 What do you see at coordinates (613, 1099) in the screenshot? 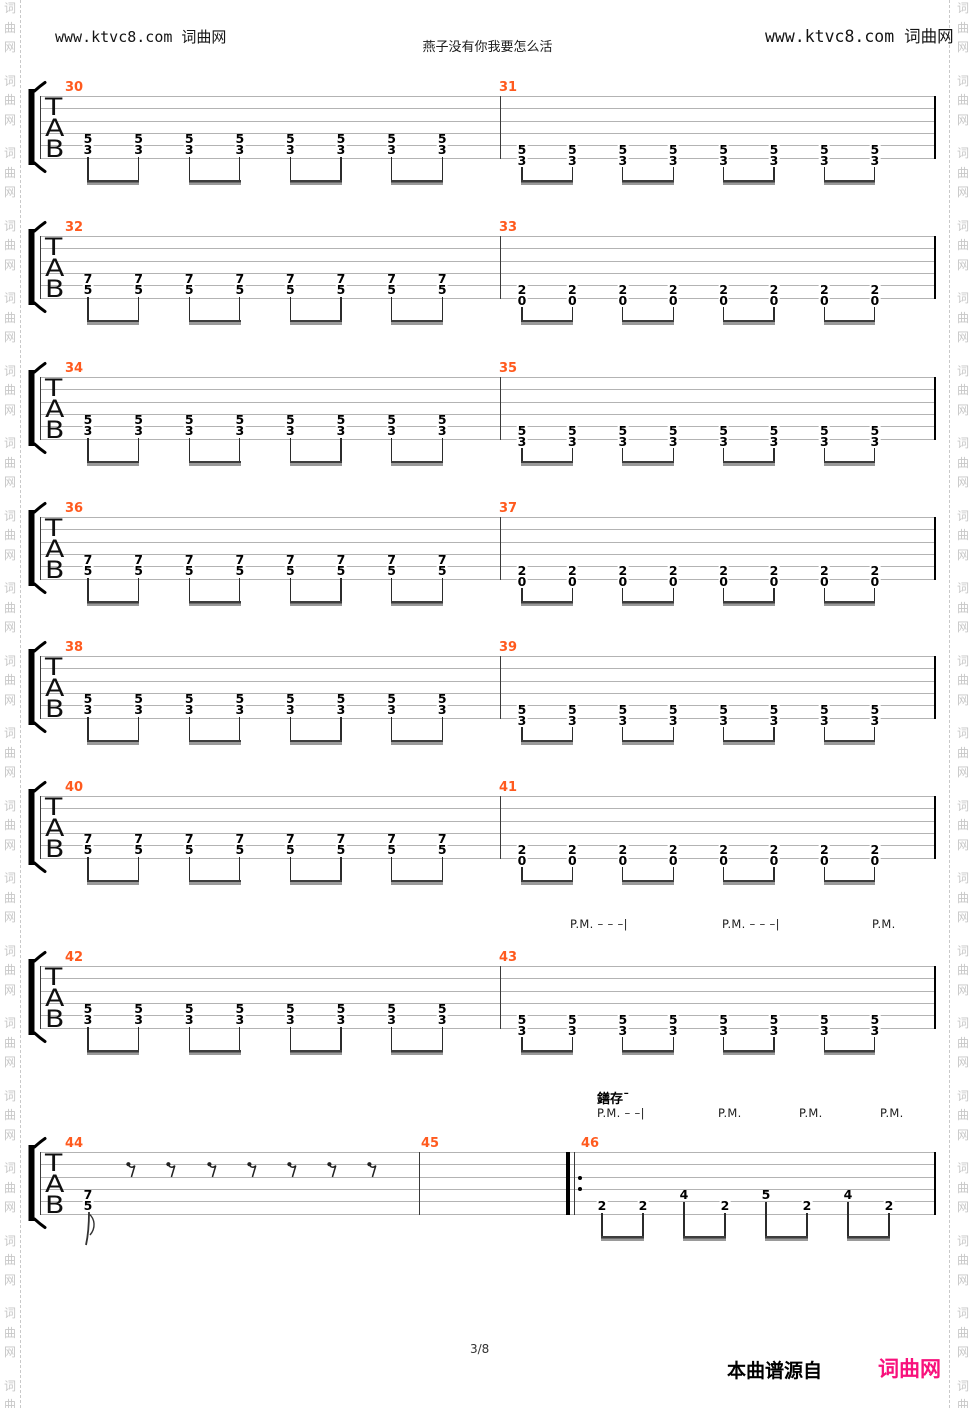
I see `palm-mute-cn-label: 鐥存ˉ` at bounding box center [613, 1099].